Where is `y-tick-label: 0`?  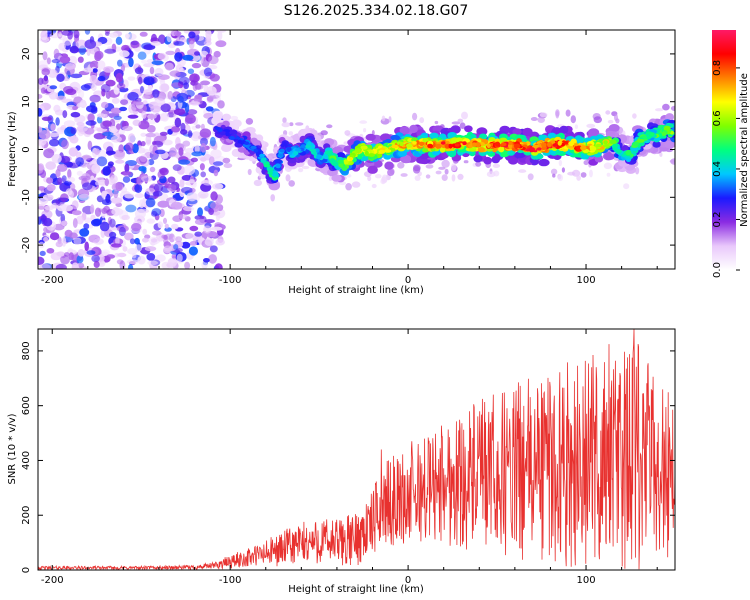 y-tick-label: 0 is located at coordinates (26, 570).